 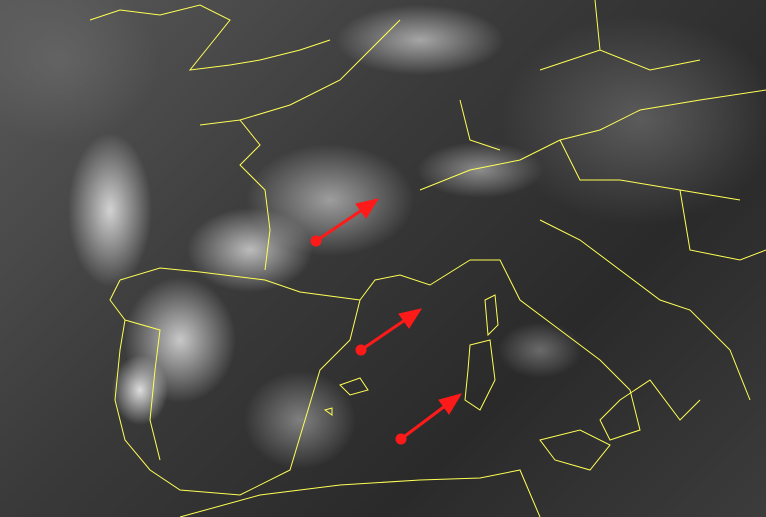 What do you see at coordinates (142, 390) in the screenshot?
I see `border-portugal` at bounding box center [142, 390].